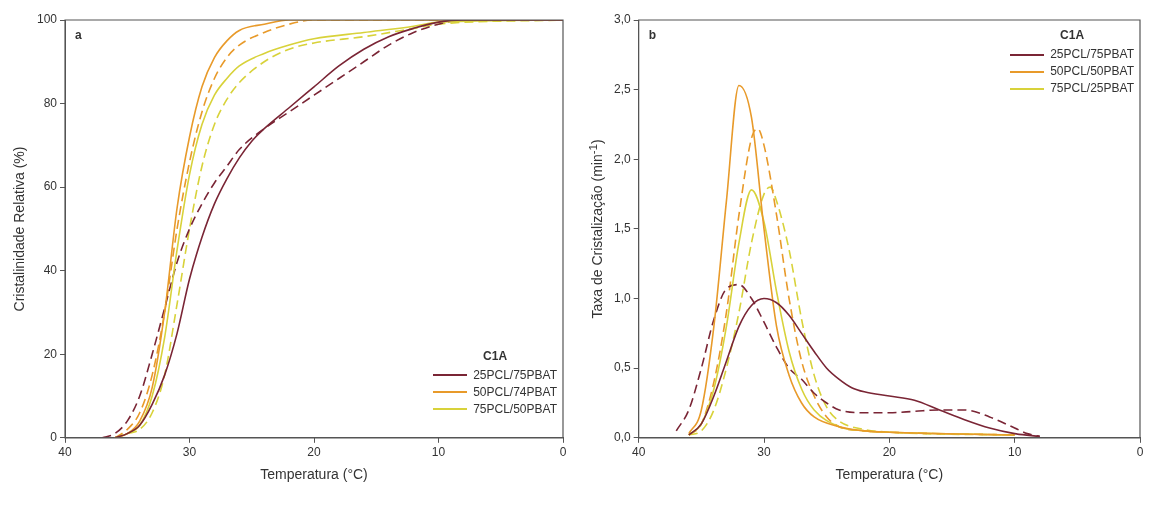  I want to click on y-axis-title: Cristalinidade Relativa (%), so click(19, 229).